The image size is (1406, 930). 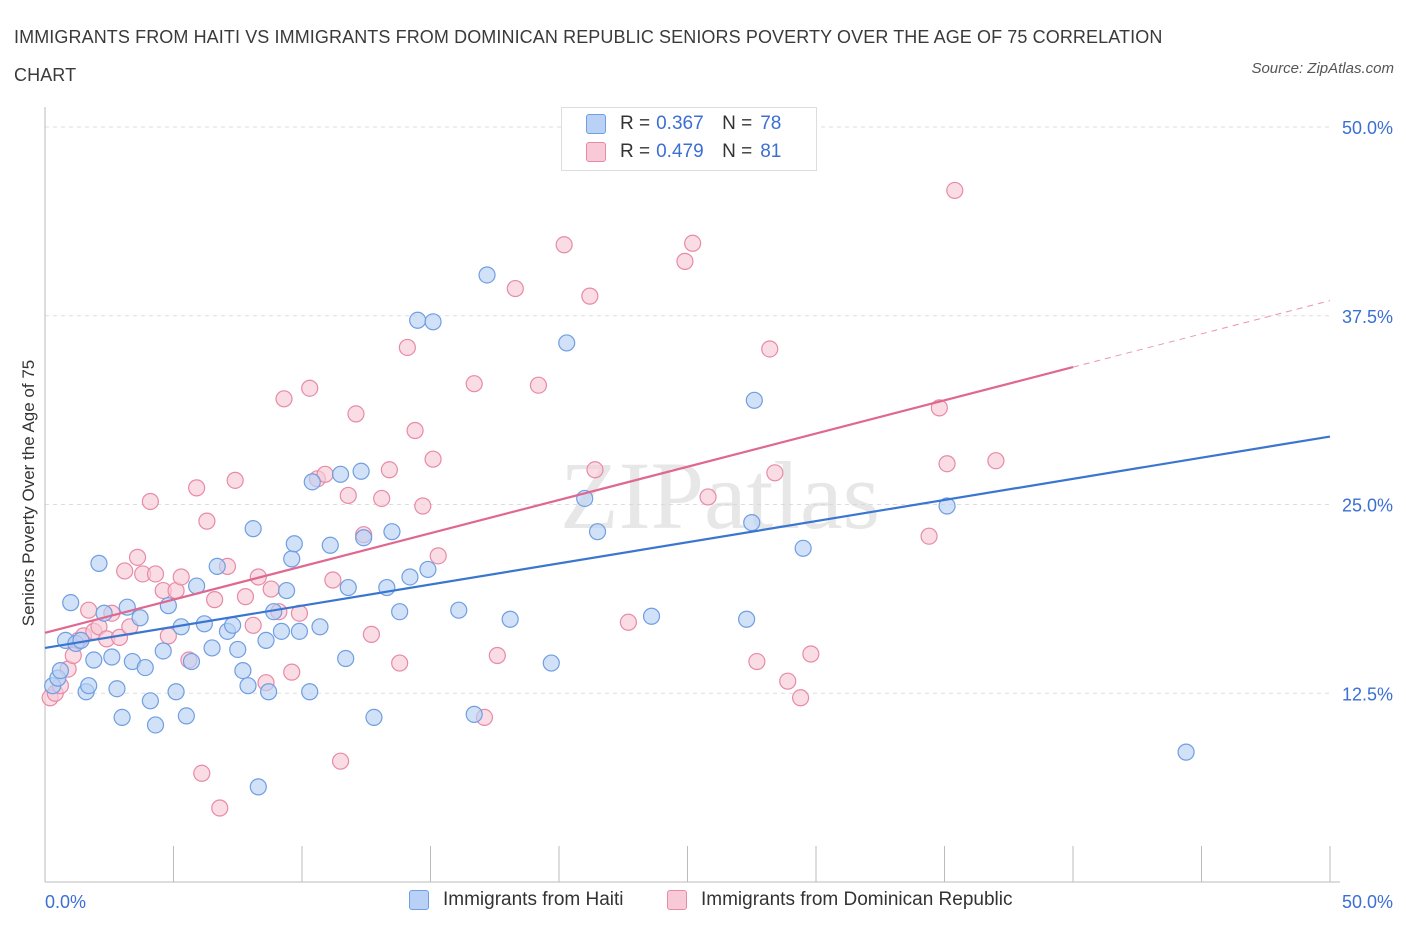 I want to click on legend-item-haiti: Immigrants from Haiti, so click(x=516, y=900).